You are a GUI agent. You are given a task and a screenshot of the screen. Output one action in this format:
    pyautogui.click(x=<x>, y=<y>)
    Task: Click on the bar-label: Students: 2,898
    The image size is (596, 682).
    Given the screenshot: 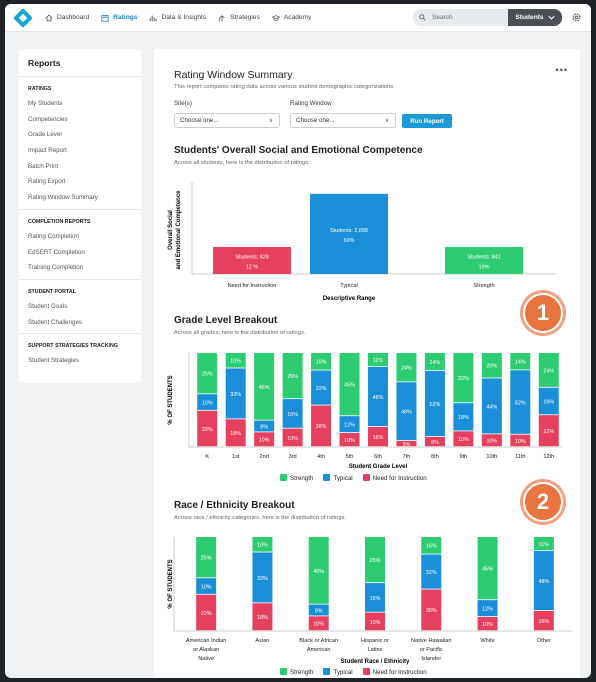 What is the action you would take?
    pyautogui.click(x=349, y=231)
    